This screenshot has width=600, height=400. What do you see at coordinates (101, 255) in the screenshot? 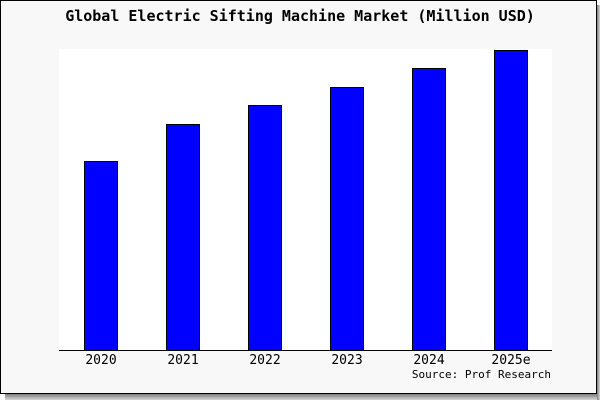
I see `bar-2020` at bounding box center [101, 255].